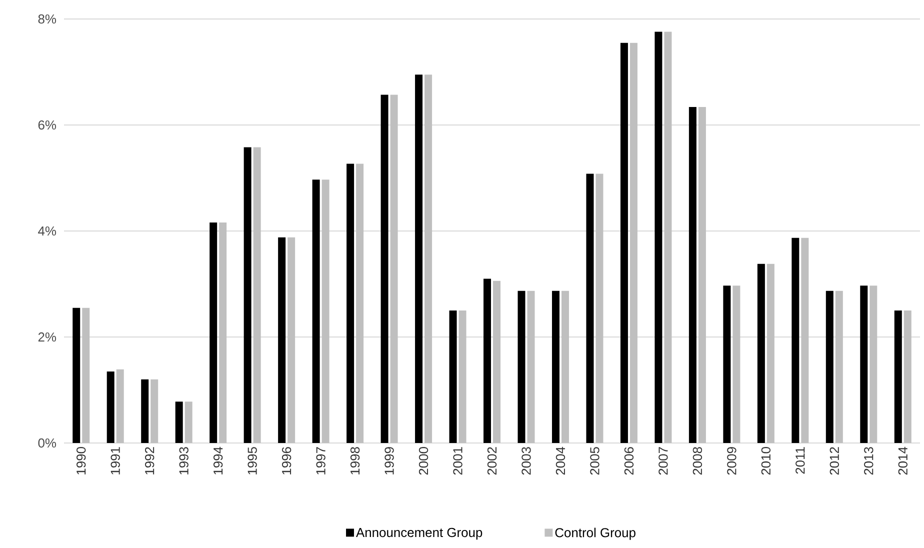 Image resolution: width=924 pixels, height=548 pixels. I want to click on x-tick-label: 2004, so click(561, 460).